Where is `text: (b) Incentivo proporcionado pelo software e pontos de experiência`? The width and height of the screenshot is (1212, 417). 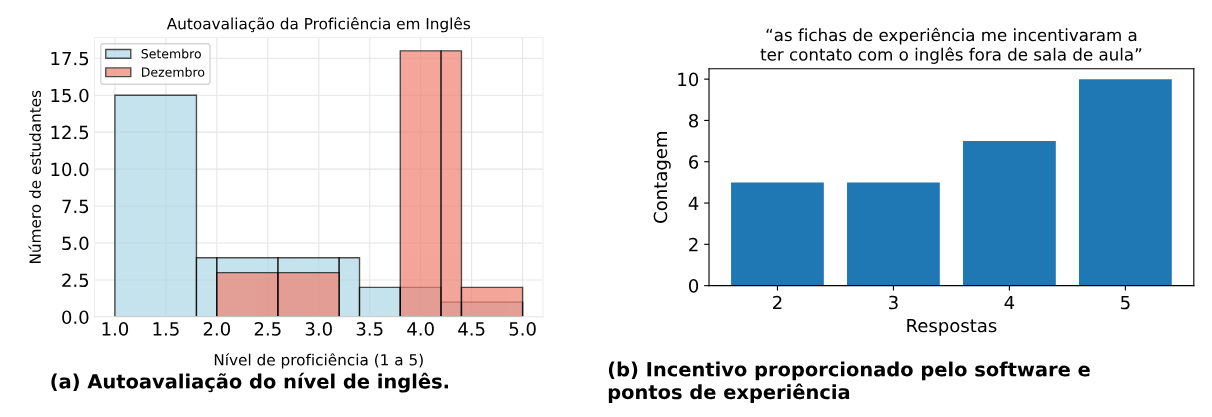 text: (b) Incentivo proporcionado pelo software e pontos de experiência is located at coordinates (849, 382).